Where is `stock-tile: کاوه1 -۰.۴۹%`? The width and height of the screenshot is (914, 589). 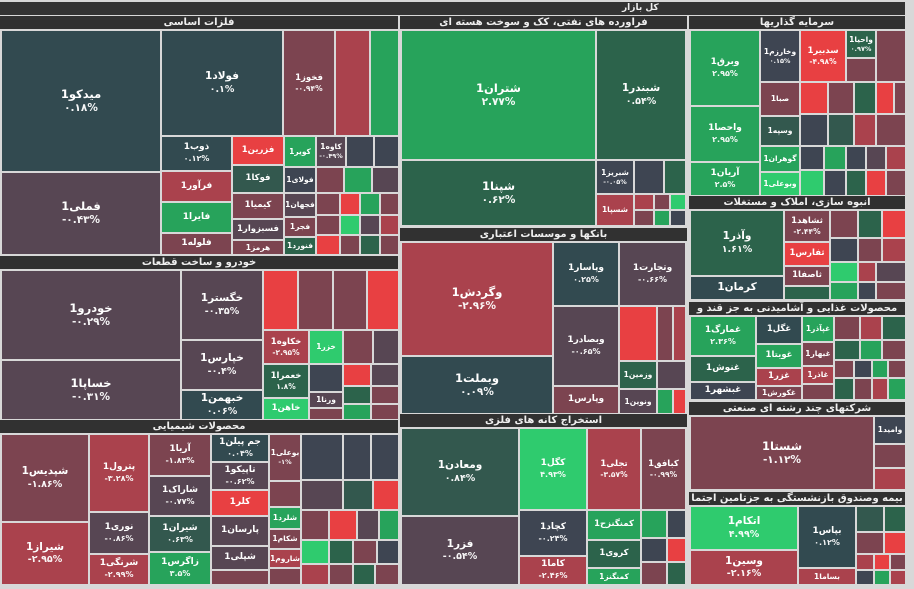
stock-tile: کاوه1 -۰.۴۹% is located at coordinates (331, 151).